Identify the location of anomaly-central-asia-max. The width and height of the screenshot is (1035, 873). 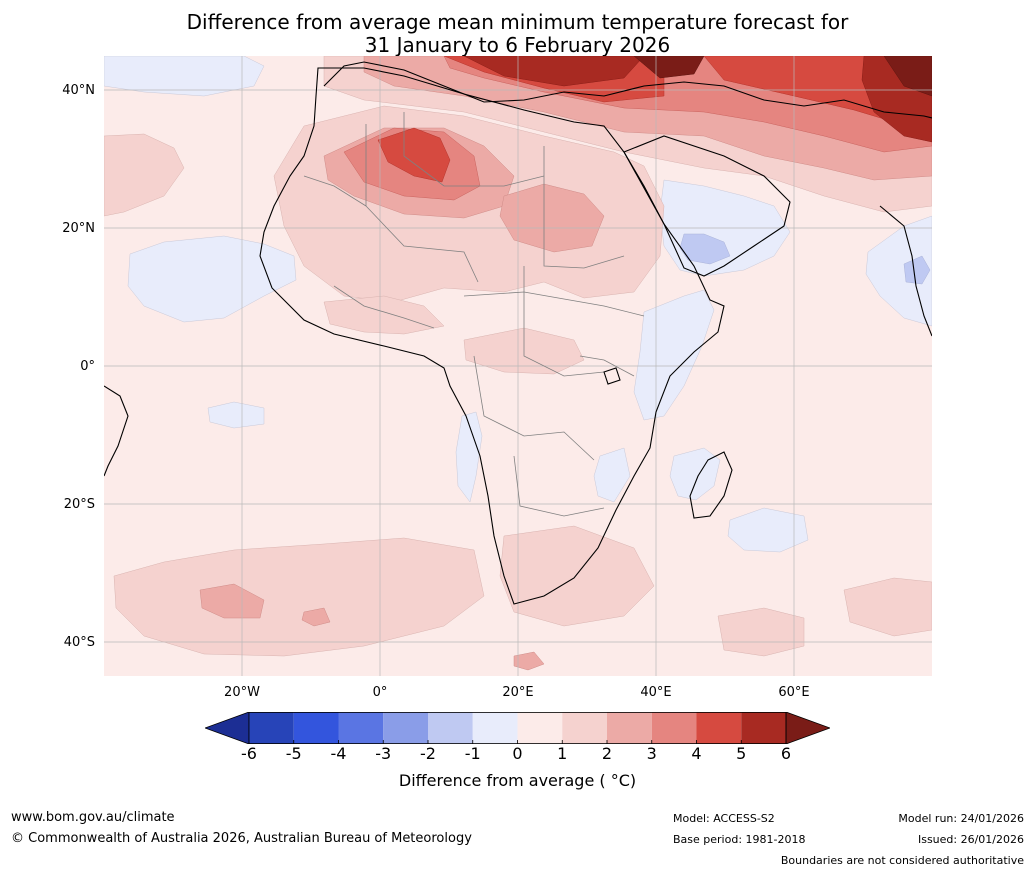
(907, 76).